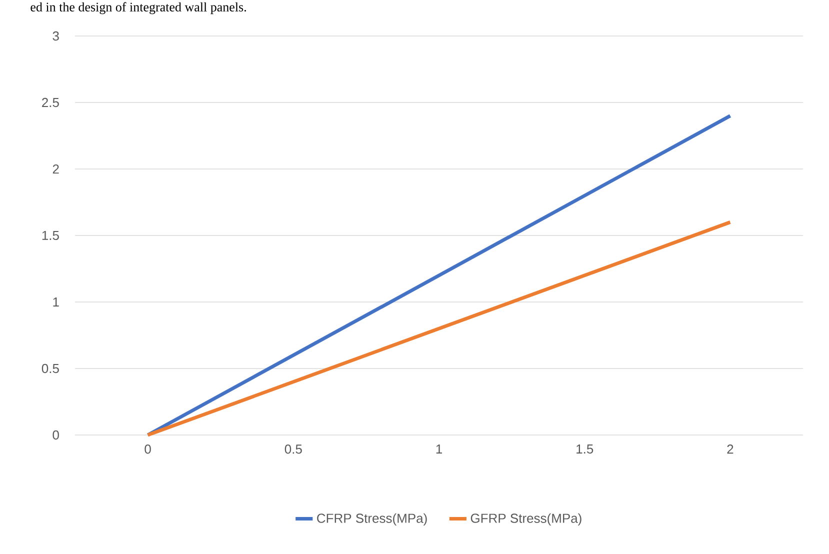 This screenshot has height=554, width=829. What do you see at coordinates (55, 435) in the screenshot?
I see `y-tick-label: 0` at bounding box center [55, 435].